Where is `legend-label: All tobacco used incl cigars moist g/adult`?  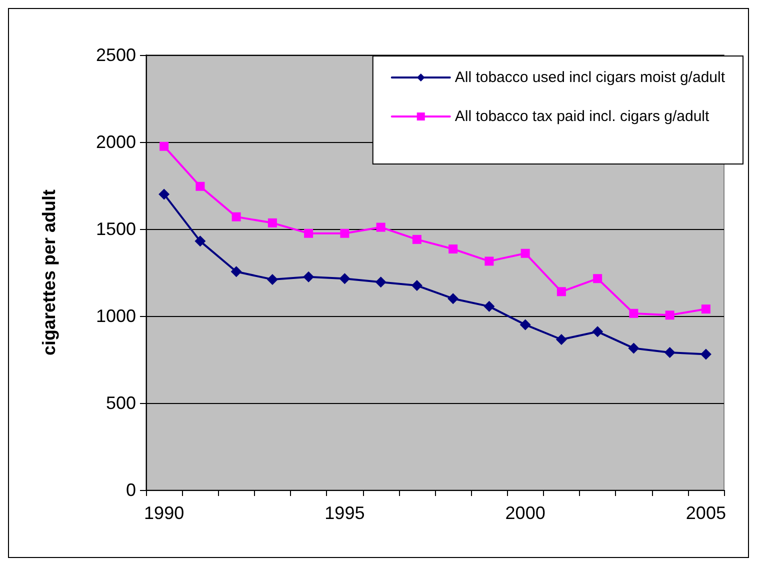
legend-label: All tobacco used incl cigars moist g/adult is located at coordinates (590, 77).